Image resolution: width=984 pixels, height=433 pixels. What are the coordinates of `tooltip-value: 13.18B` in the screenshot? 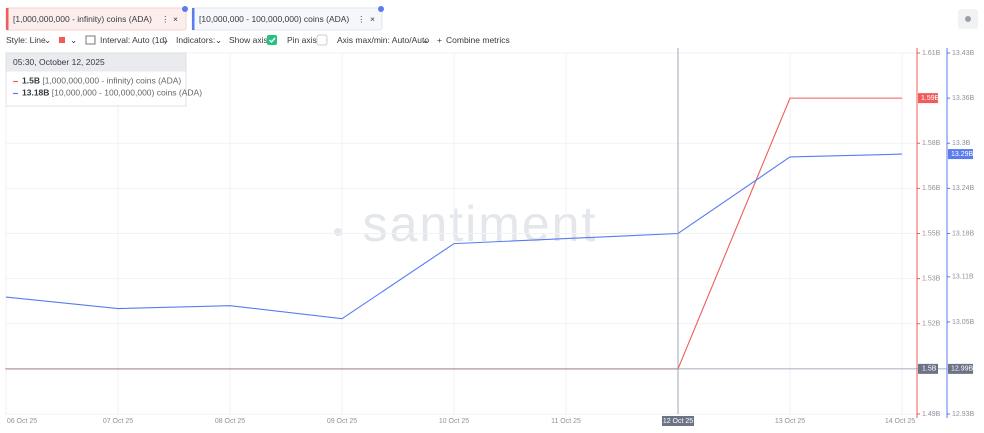 It's located at (35, 93).